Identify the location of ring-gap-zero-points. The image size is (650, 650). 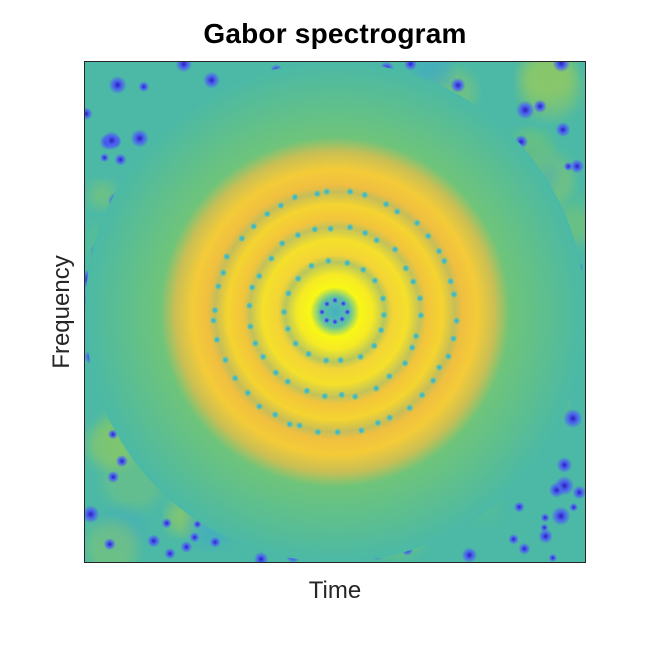
(335, 312).